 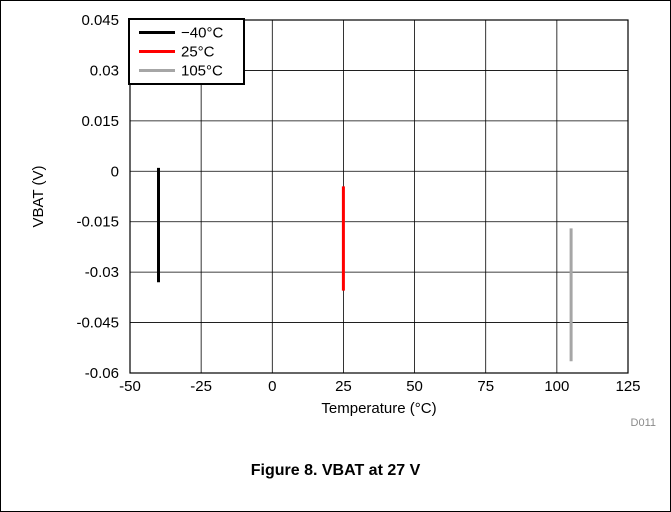 I want to click on legend-entry-label: 25°C, so click(x=198, y=52).